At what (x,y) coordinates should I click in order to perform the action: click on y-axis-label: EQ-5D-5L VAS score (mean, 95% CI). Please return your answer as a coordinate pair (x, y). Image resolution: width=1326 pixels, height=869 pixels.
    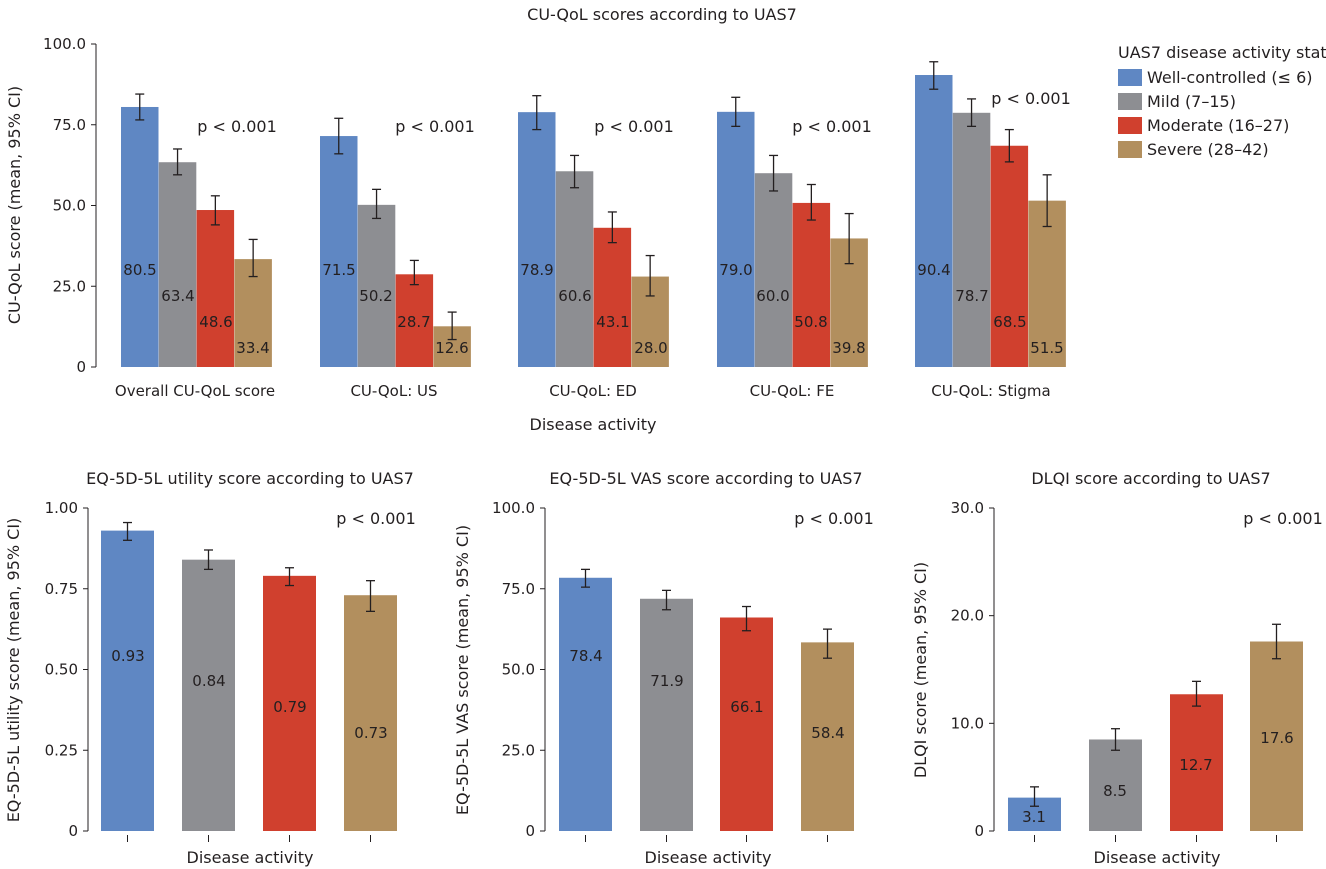
    Looking at the image, I should click on (462, 670).